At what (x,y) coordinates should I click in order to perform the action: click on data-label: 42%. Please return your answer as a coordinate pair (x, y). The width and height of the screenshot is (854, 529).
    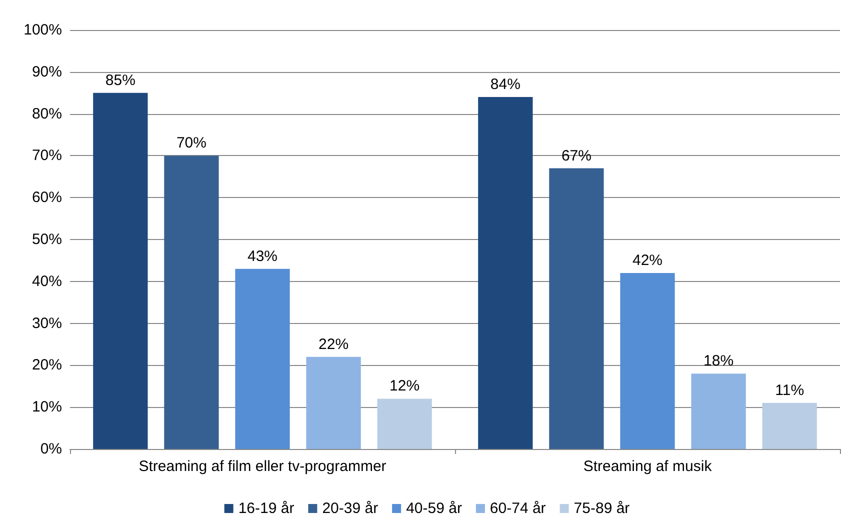
    Looking at the image, I should click on (647, 261).